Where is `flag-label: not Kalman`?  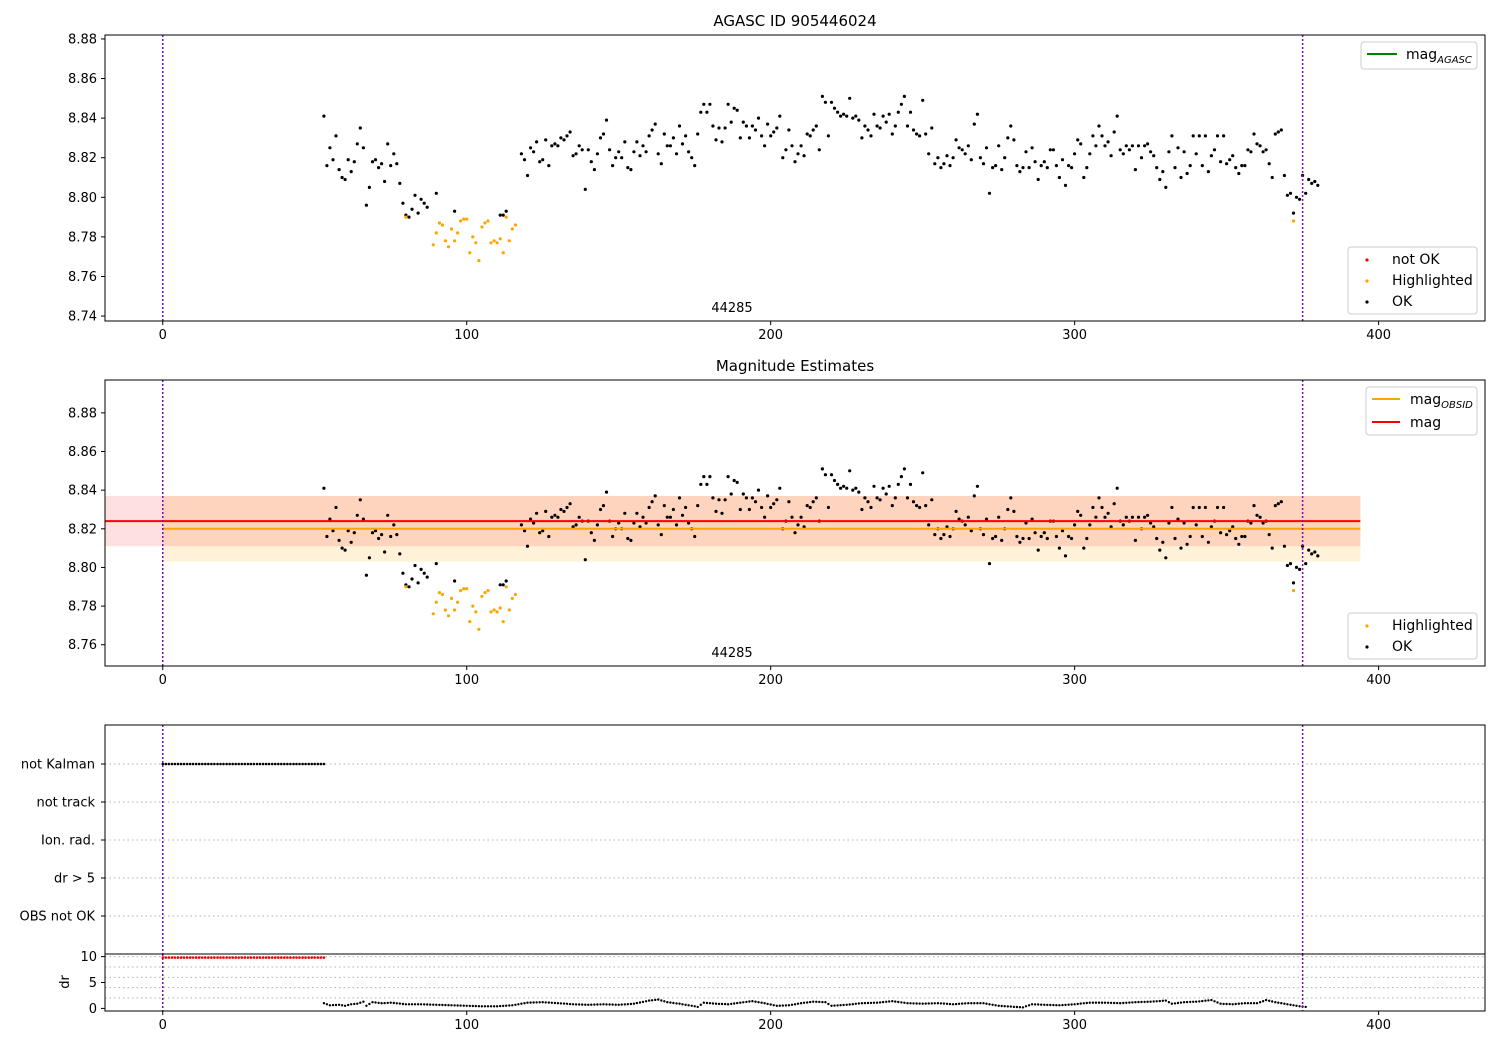 flag-label: not Kalman is located at coordinates (58, 765).